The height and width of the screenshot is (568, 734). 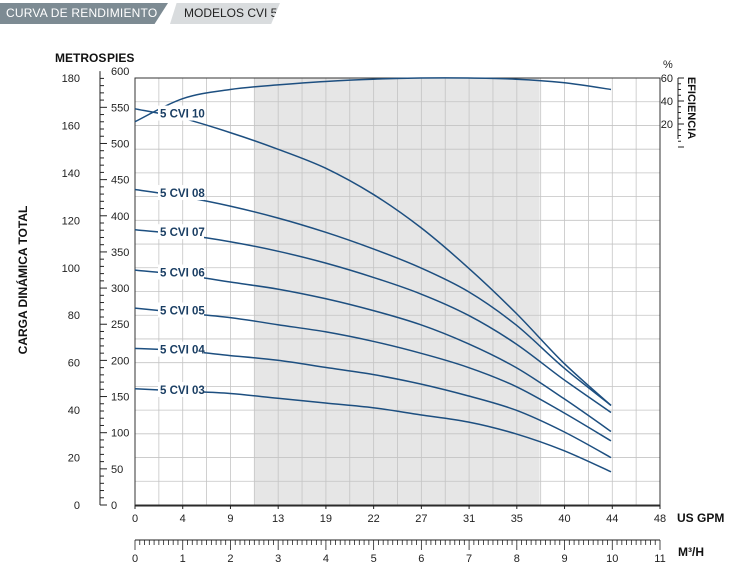 What do you see at coordinates (22, 280) in the screenshot?
I see `y-axis-title: CARGA DINÁMICA TOTAL` at bounding box center [22, 280].